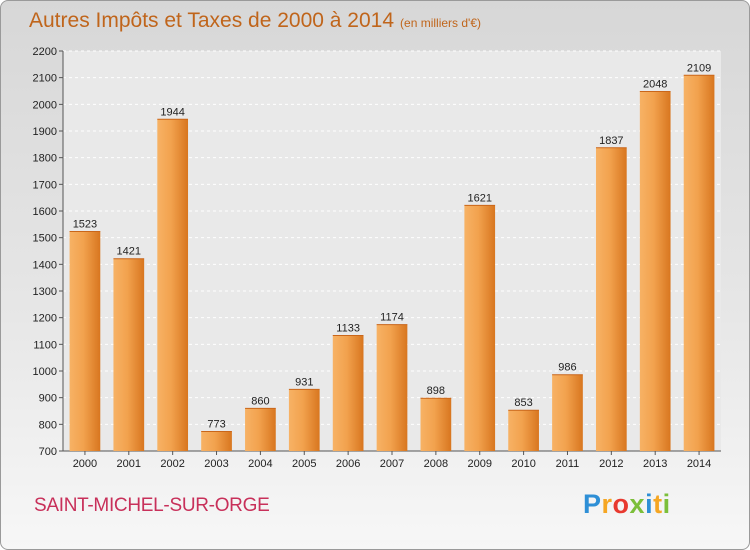 This screenshot has height=550, width=750. Describe the element at coordinates (129, 252) in the screenshot. I see `data-label: 1421` at that location.